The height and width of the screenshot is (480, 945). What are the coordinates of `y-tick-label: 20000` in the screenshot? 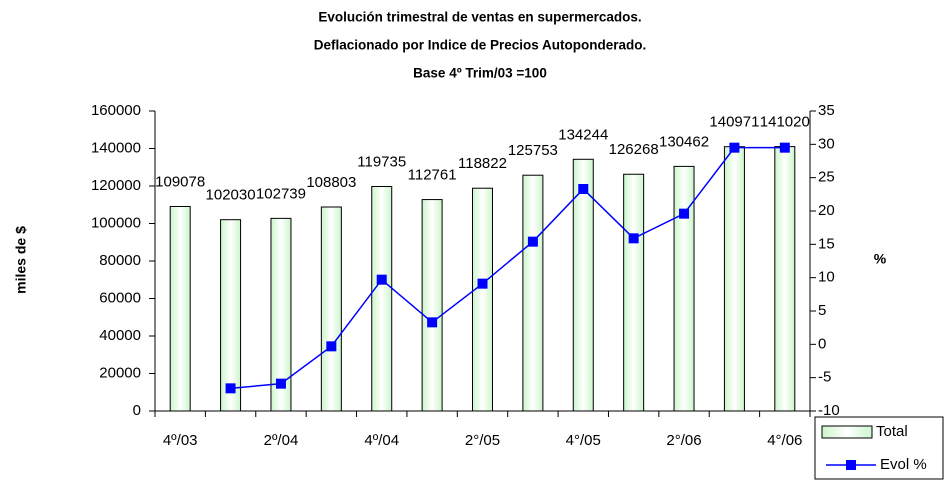 It's located at (120, 372).